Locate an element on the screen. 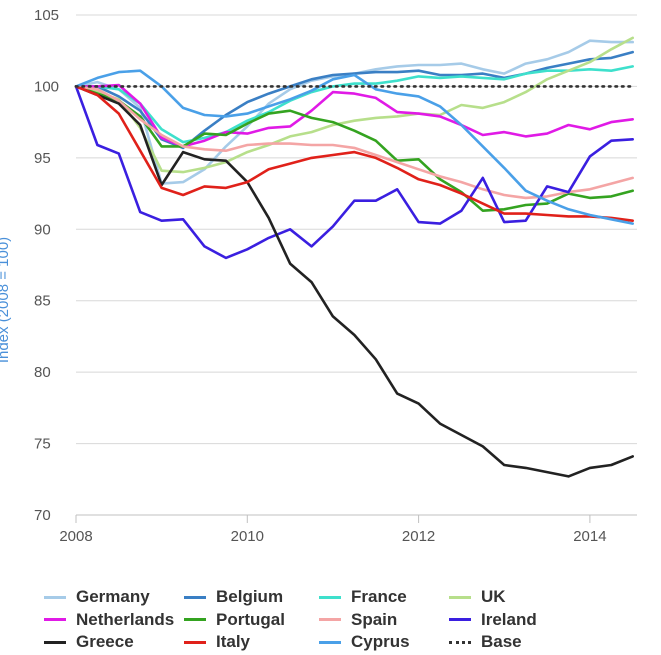 Image resolution: width=661 pixels, height=655 pixels. series-line-belgium is located at coordinates (354, 100).